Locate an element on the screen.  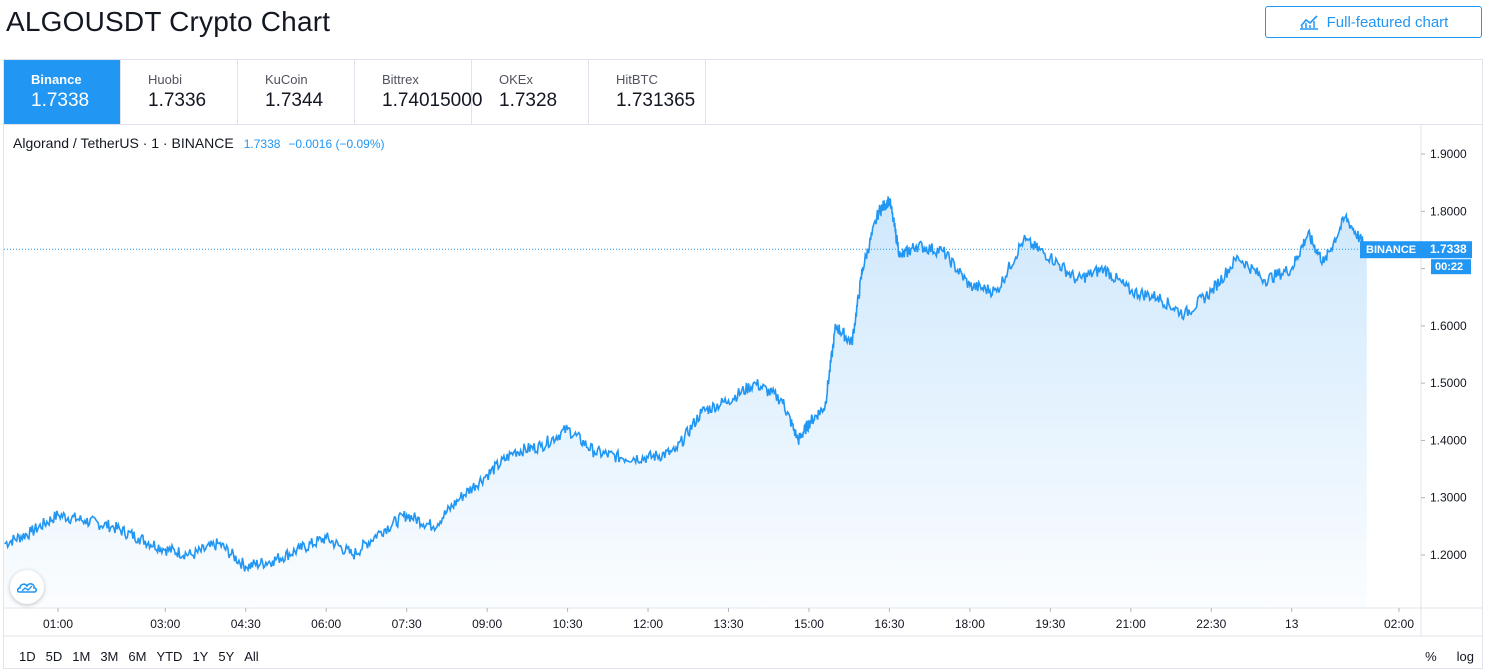
range-all: All is located at coordinates (251, 656).